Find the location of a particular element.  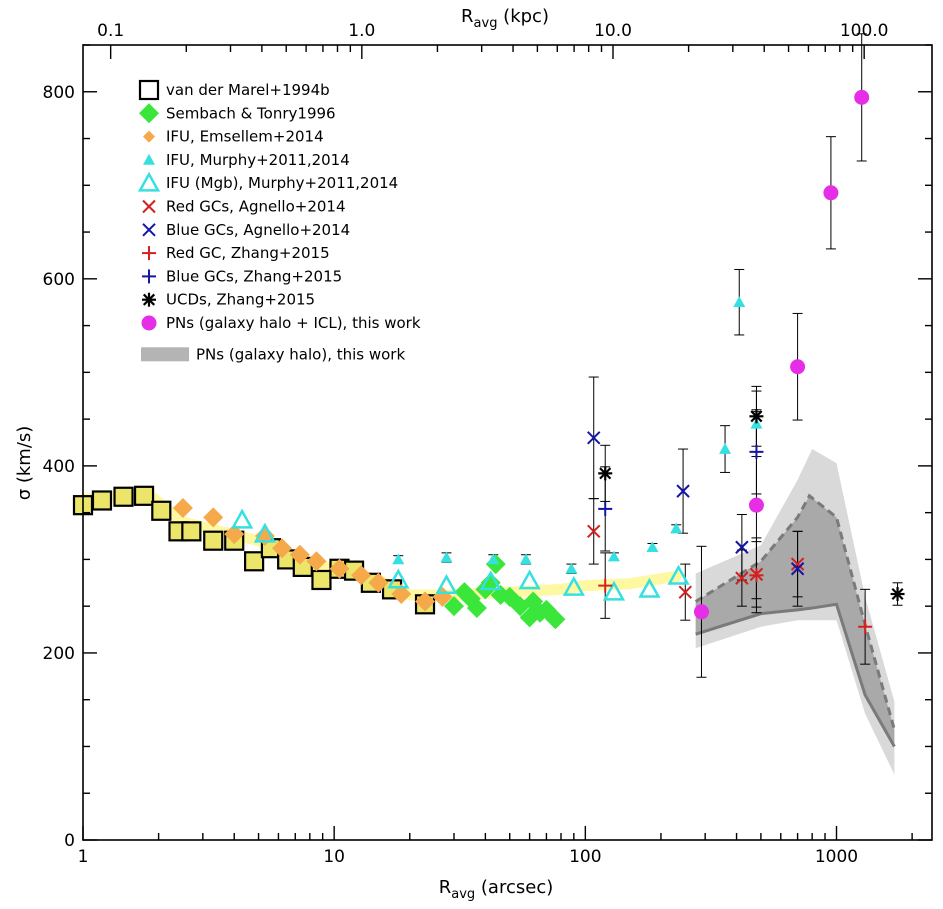

y-tick-label: 800 is located at coordinates (59, 93).